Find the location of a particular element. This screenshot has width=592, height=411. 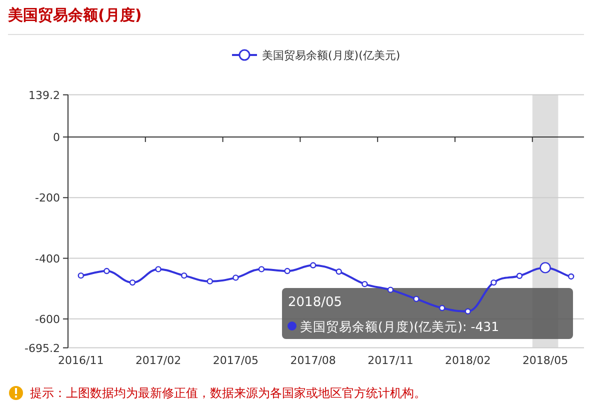

y-tick-label: -400 is located at coordinates (47, 259).